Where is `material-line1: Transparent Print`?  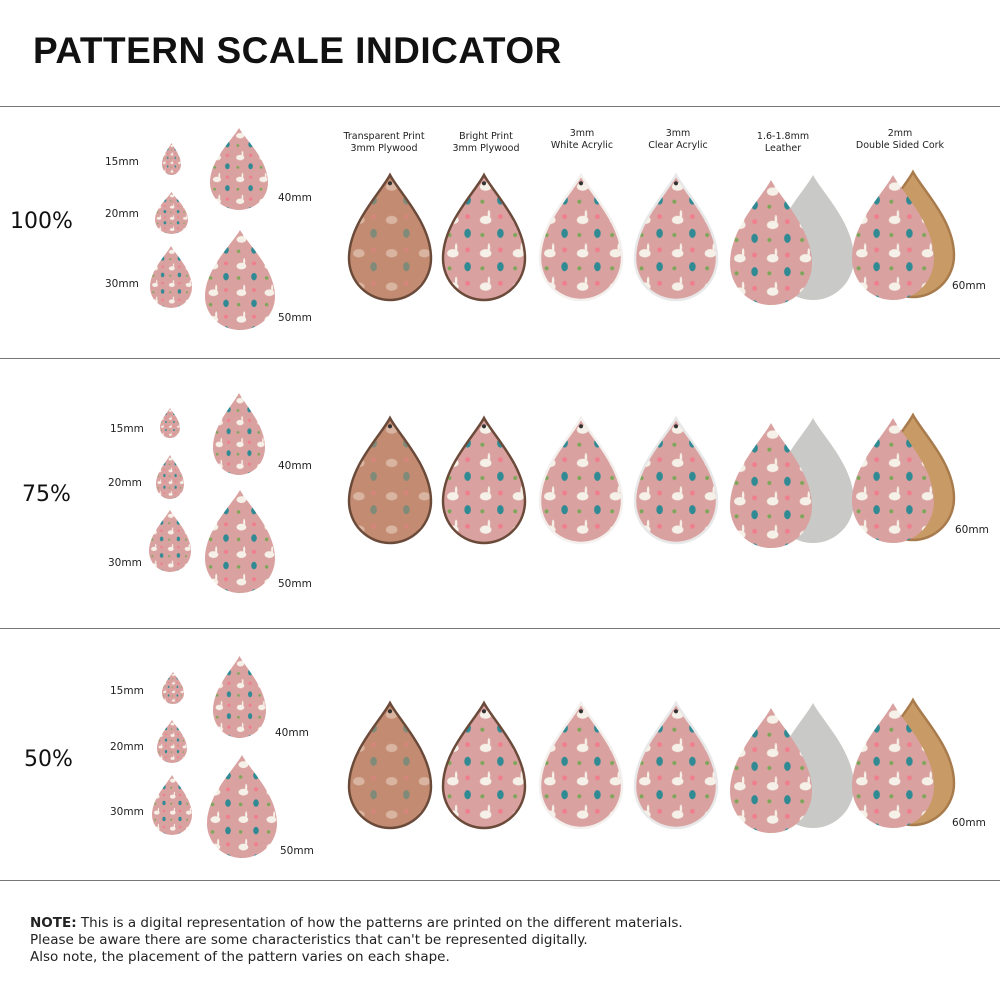 material-line1: Transparent Print is located at coordinates (384, 136).